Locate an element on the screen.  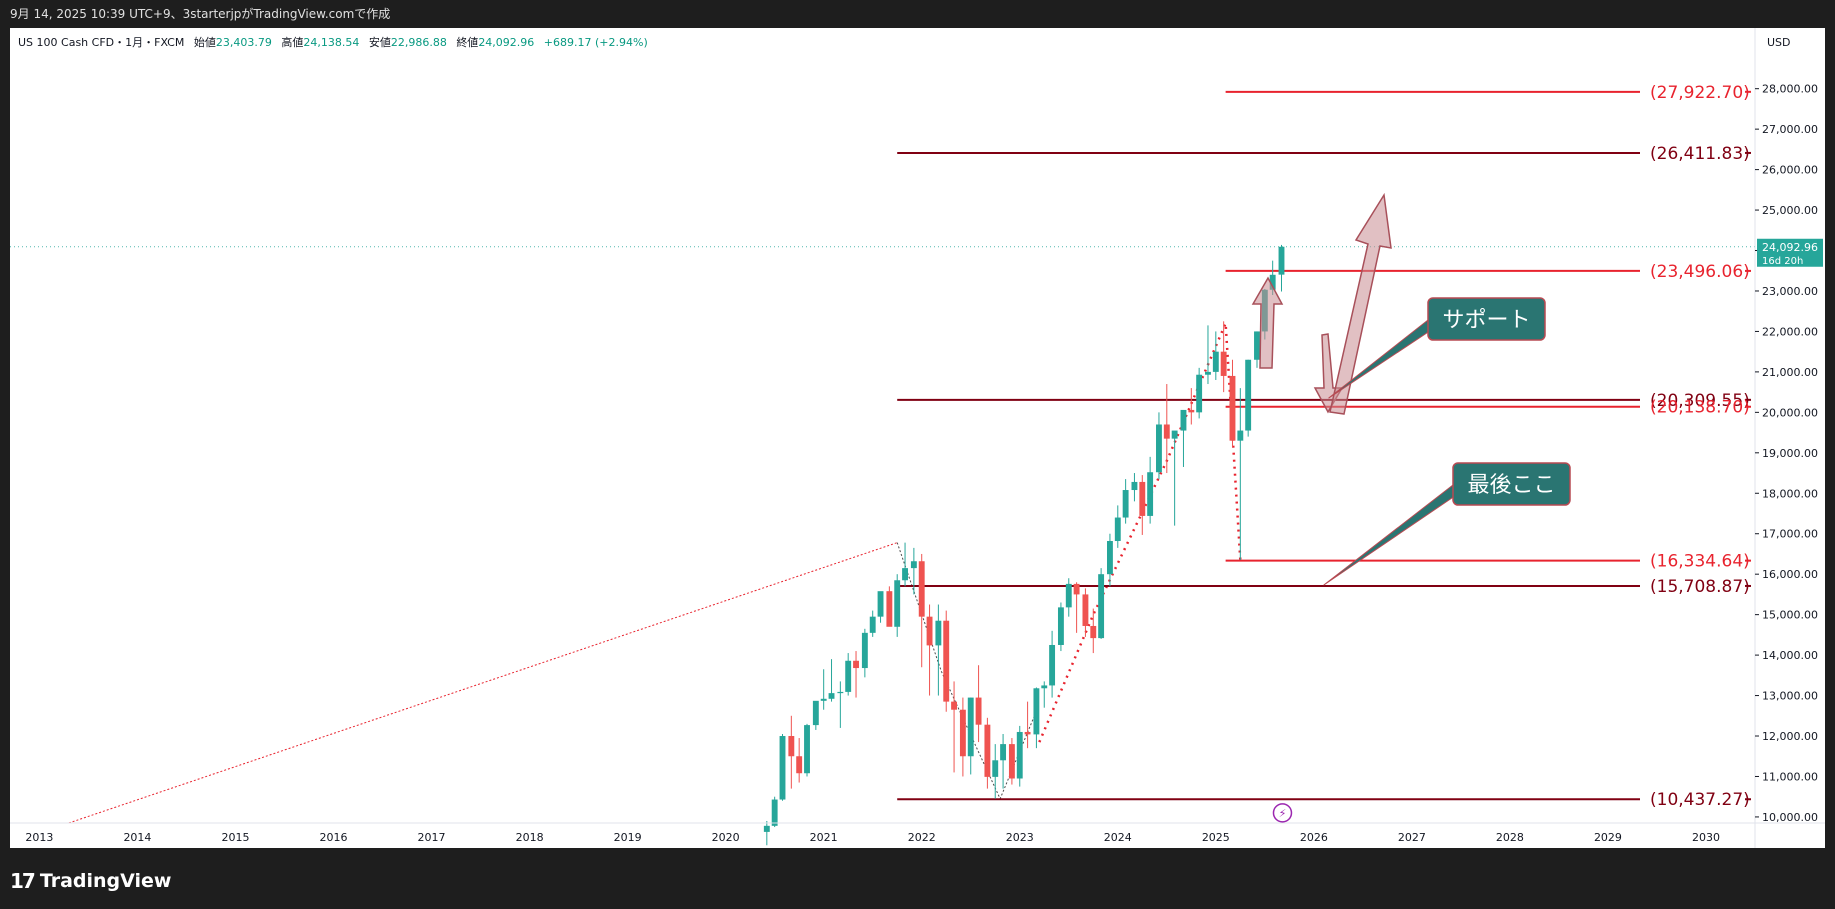
time-tick-label: 2025 is located at coordinates (1216, 837).